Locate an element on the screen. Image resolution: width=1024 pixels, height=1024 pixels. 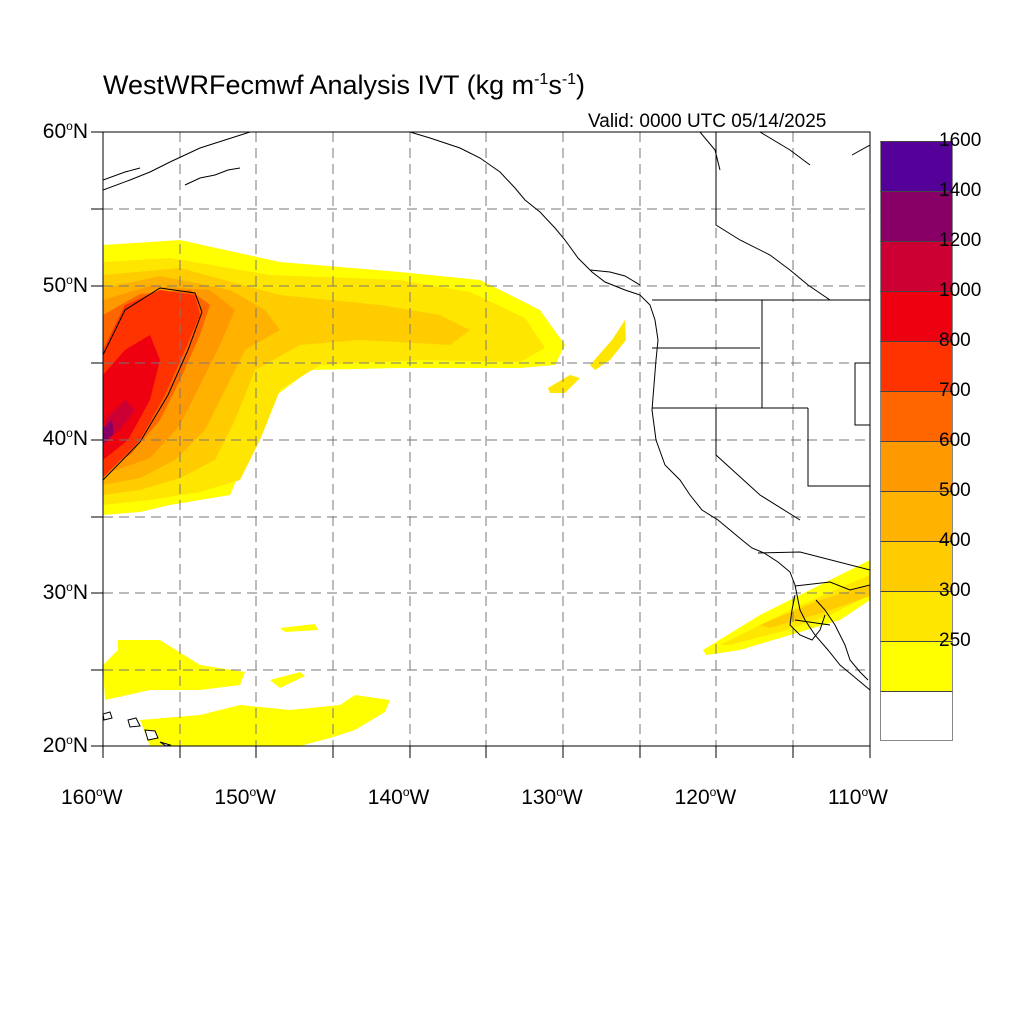
hawaii-islands is located at coordinates (137, 728).